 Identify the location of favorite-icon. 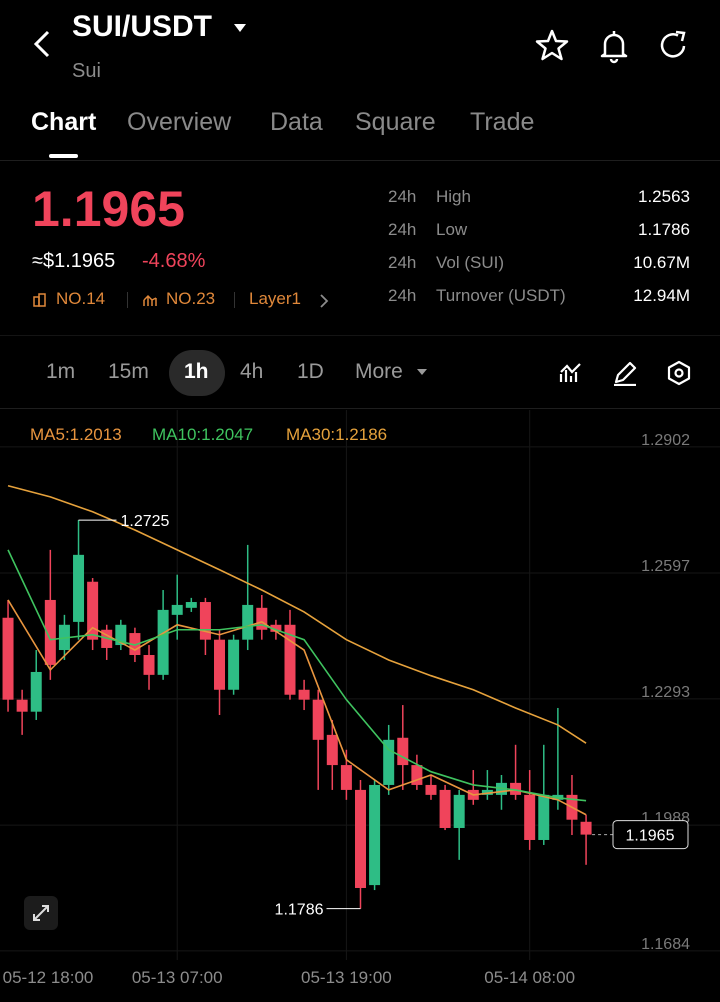
(552, 46).